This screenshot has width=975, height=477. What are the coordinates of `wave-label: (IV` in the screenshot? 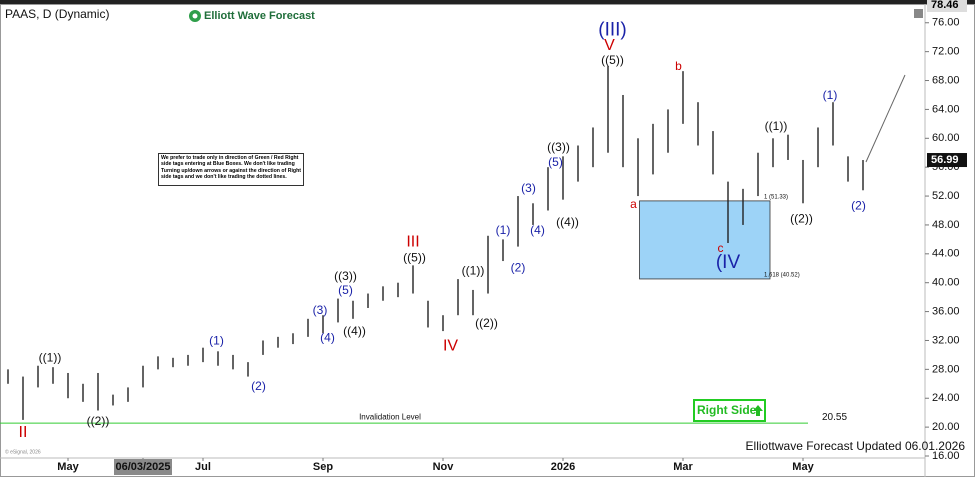 It's located at (728, 262).